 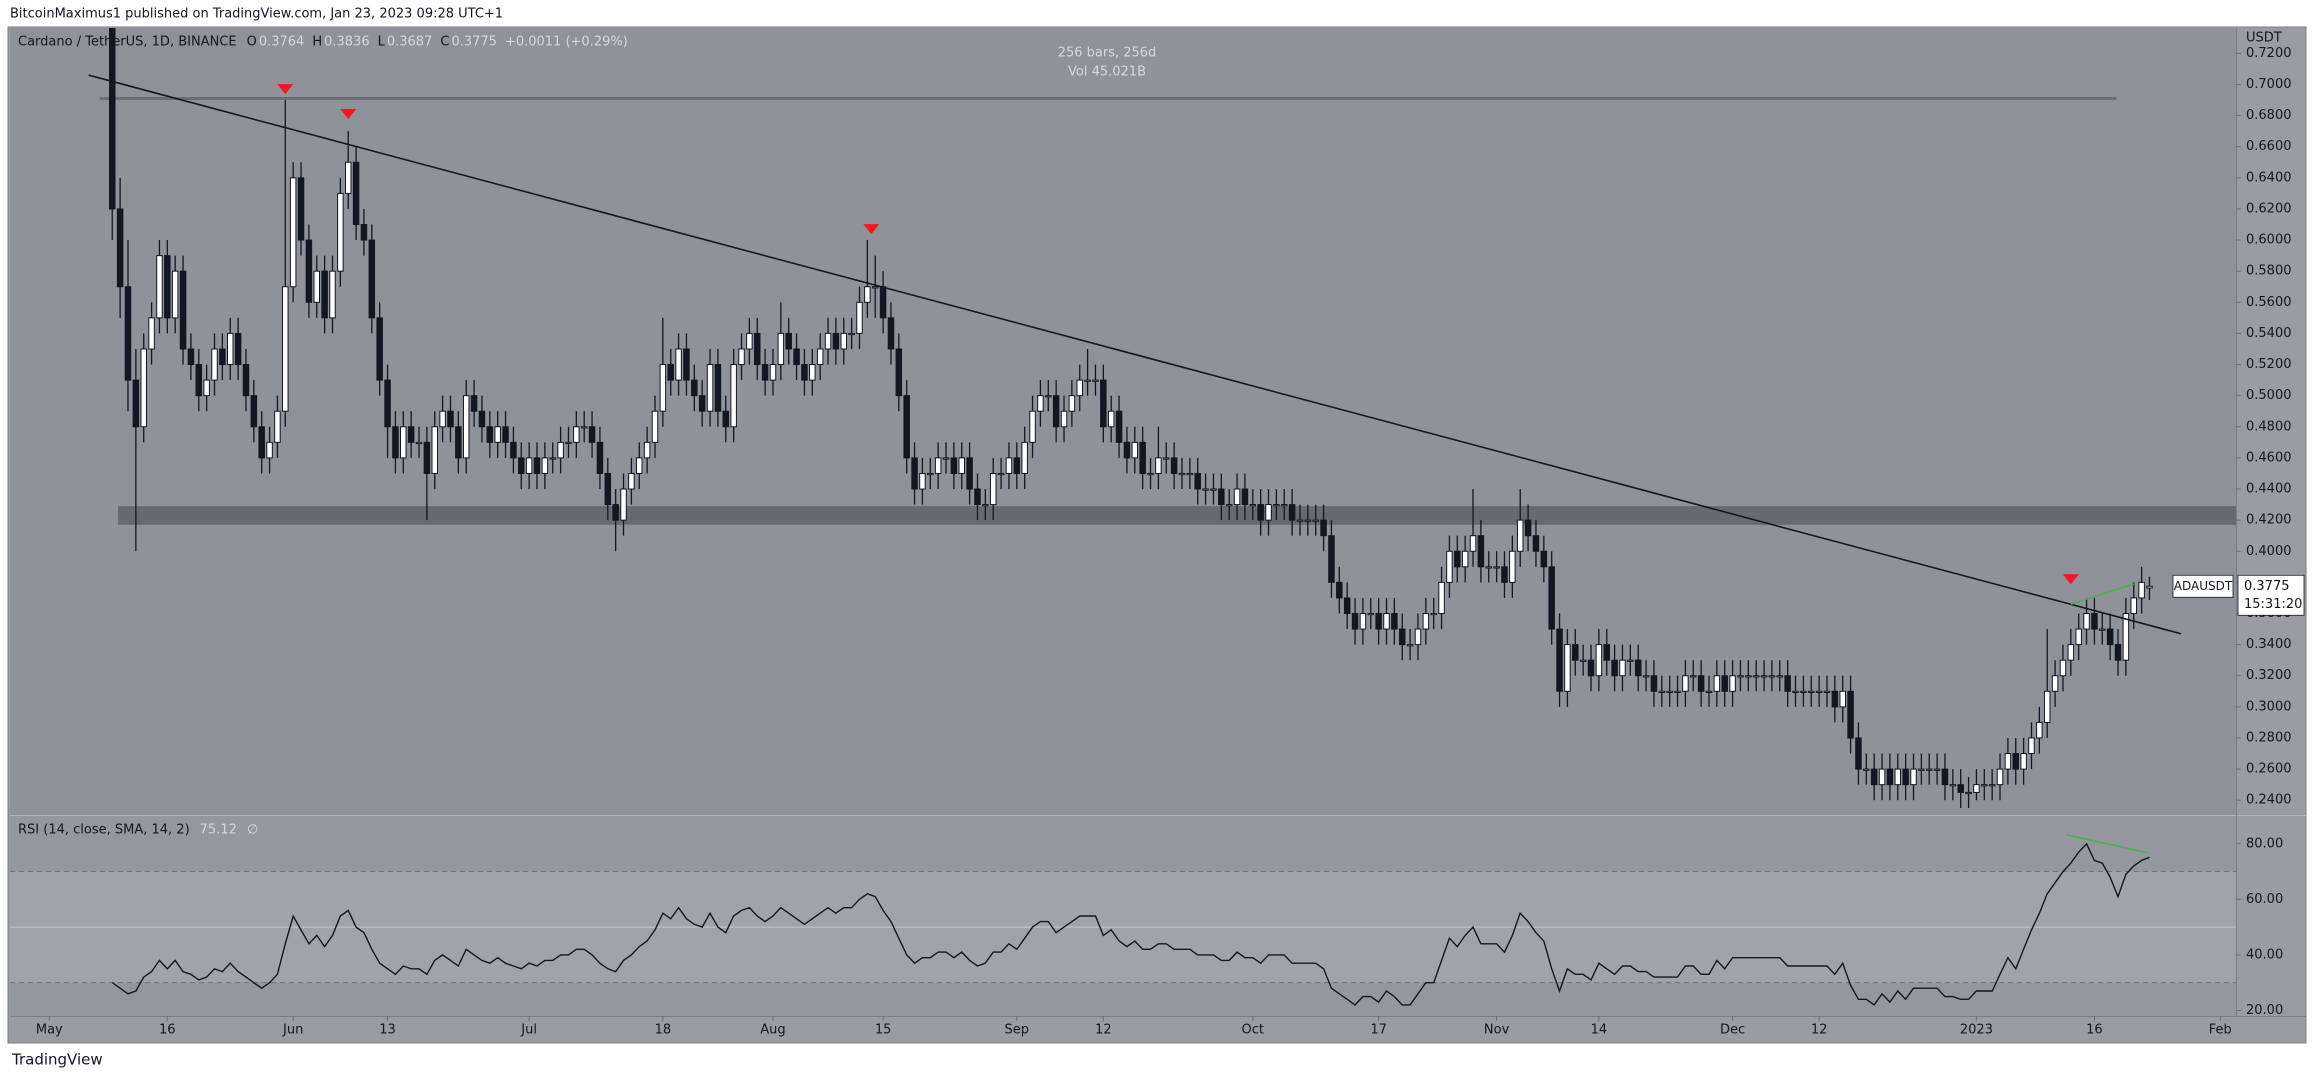 I want to click on ohlc-value: 0.3687, so click(x=410, y=42).